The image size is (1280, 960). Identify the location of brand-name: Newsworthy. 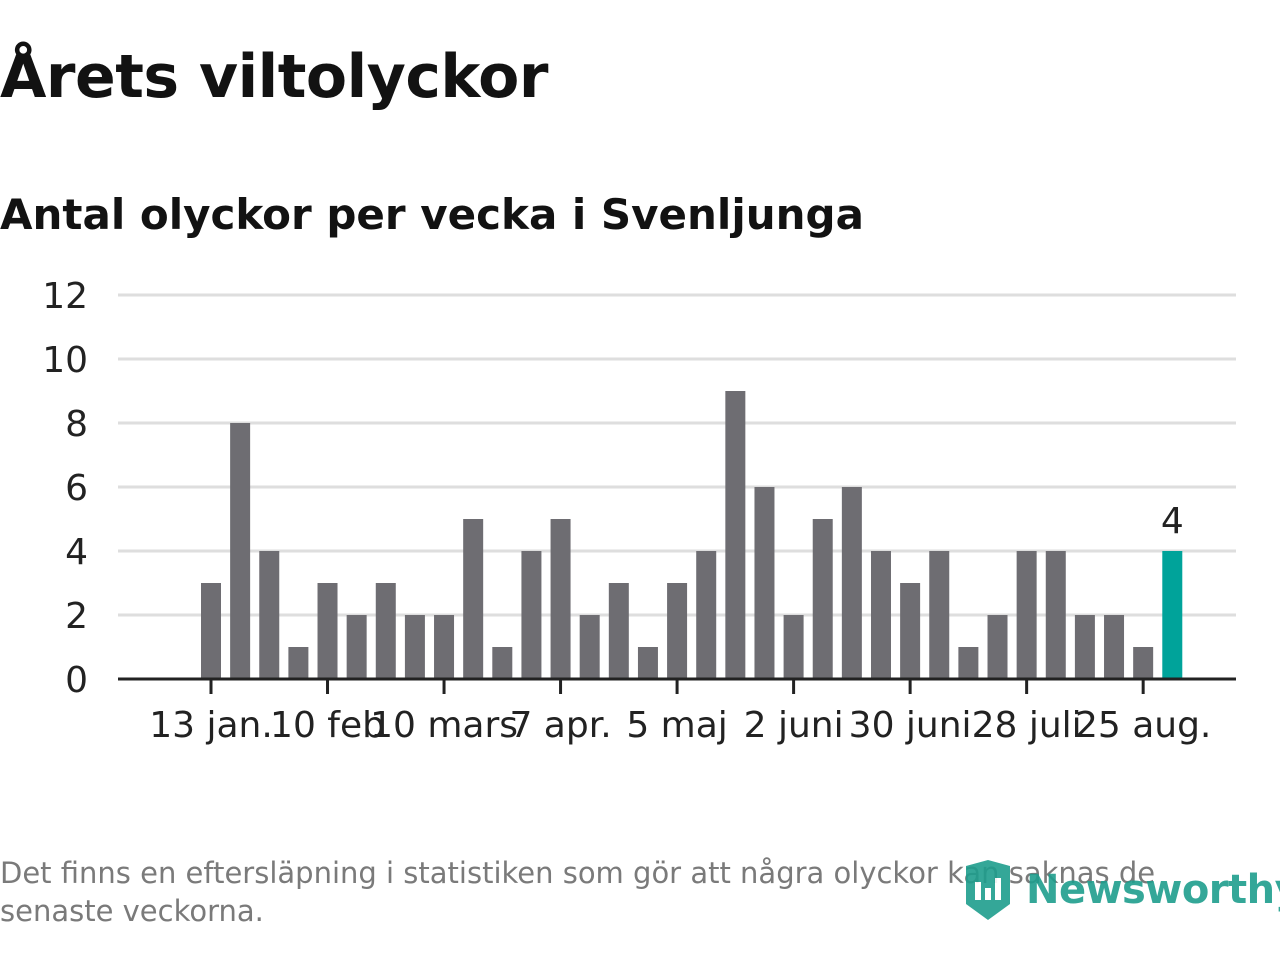
(1153, 890).